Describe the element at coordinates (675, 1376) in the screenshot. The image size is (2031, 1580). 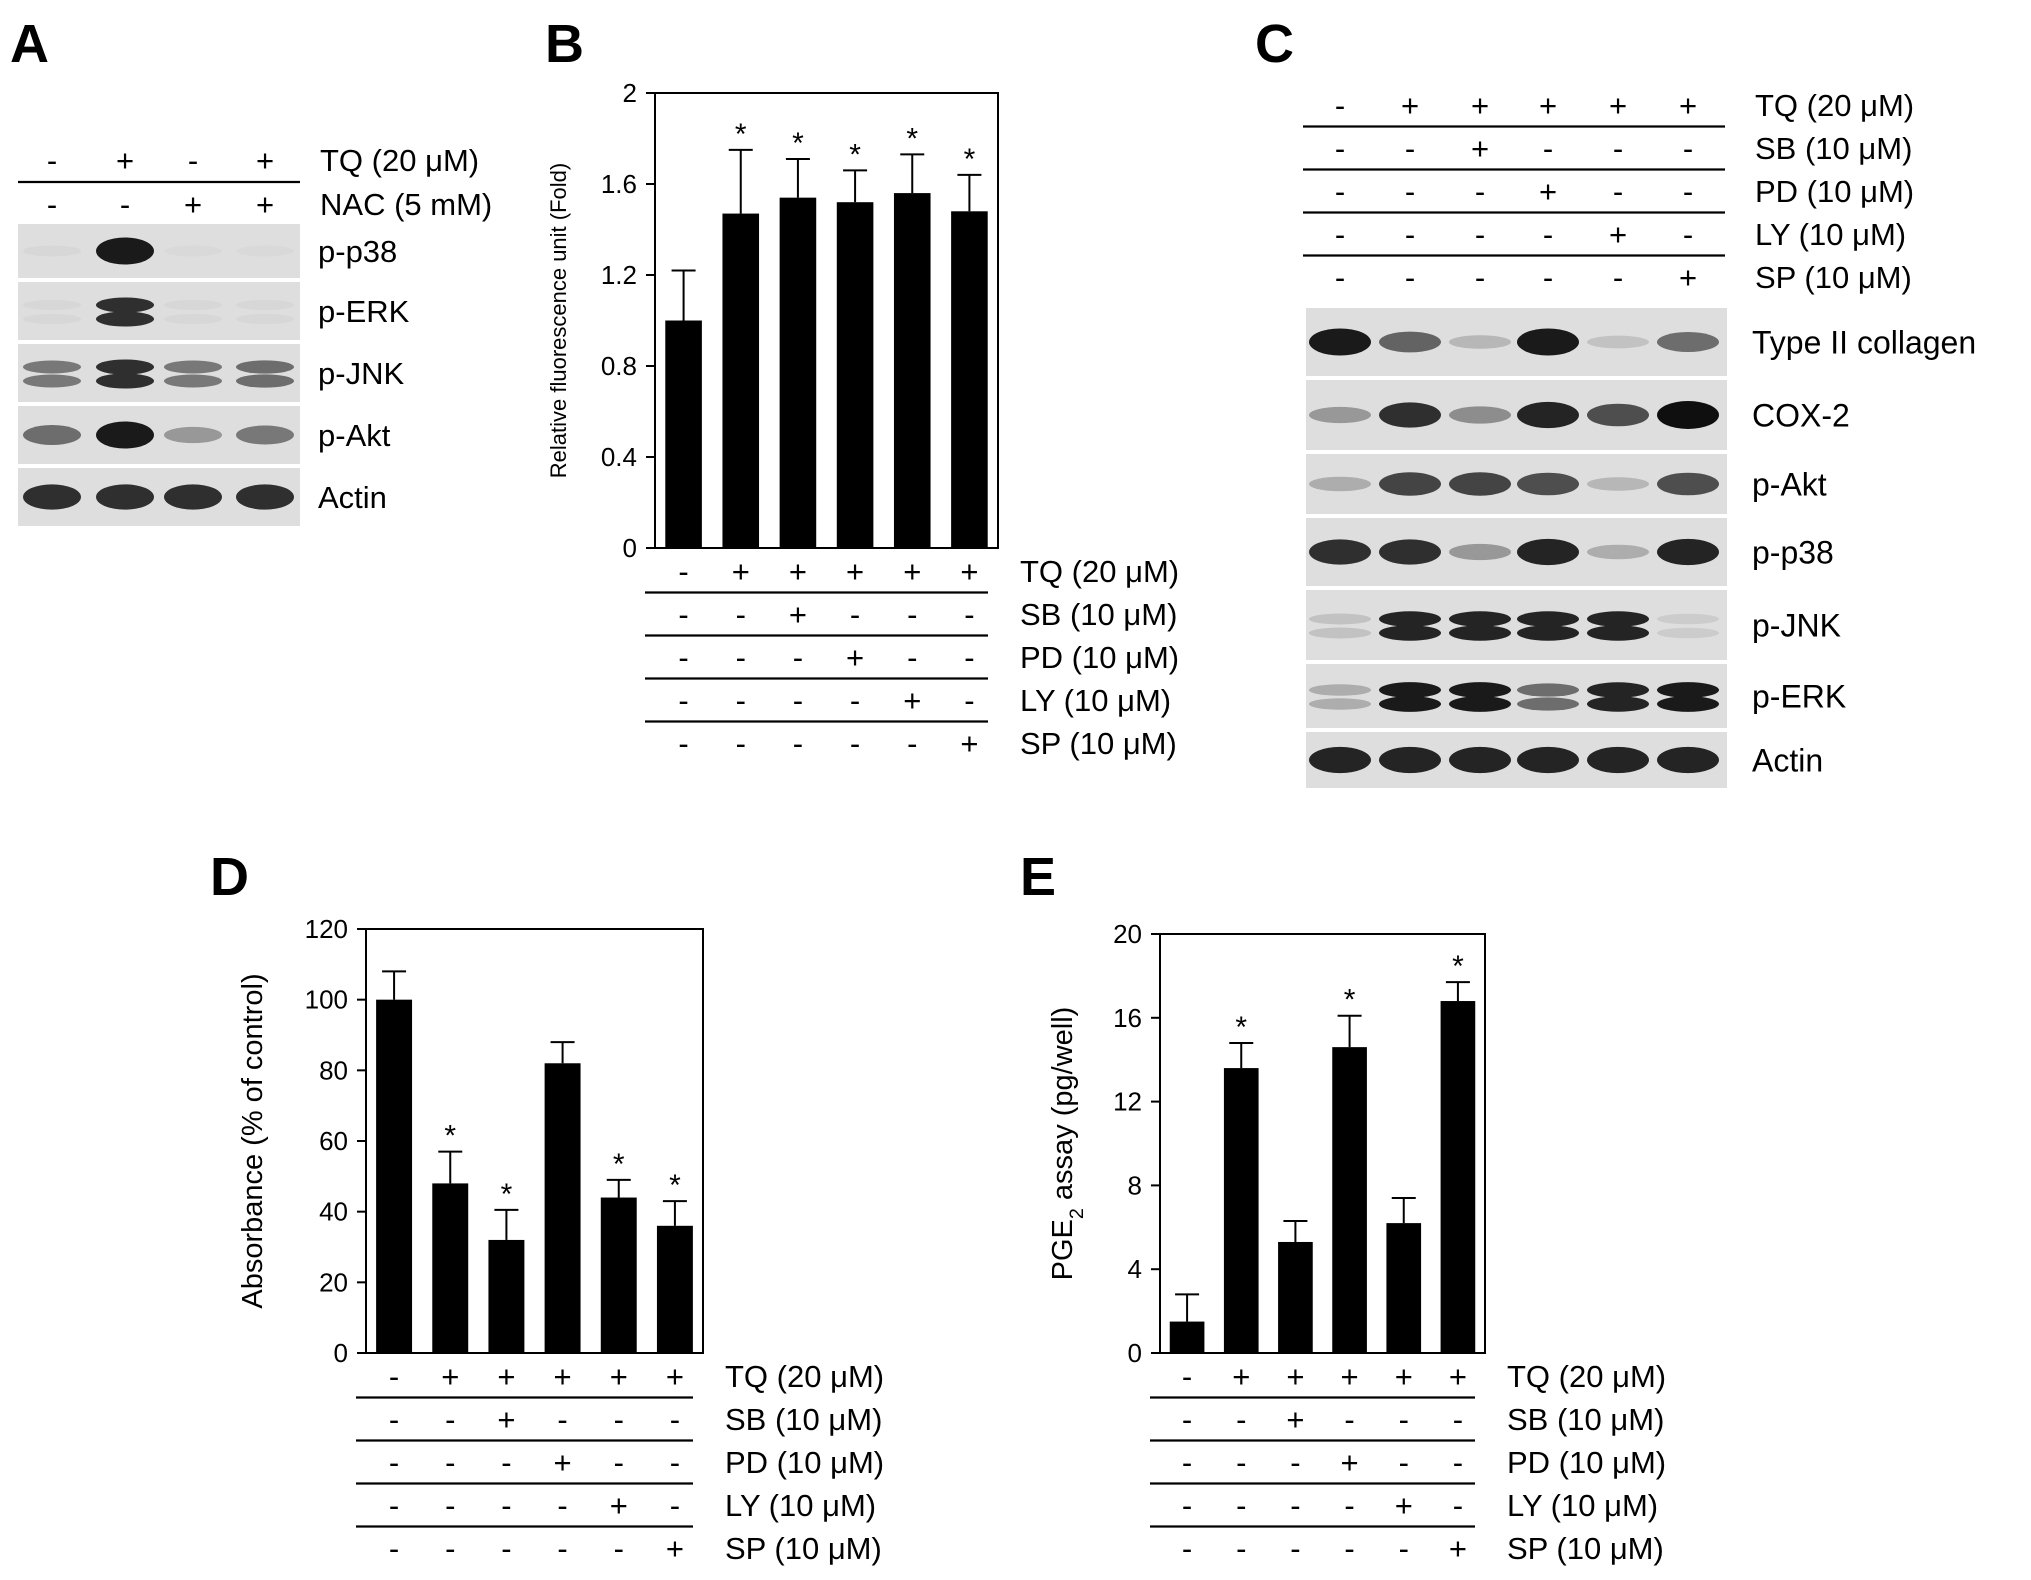
I see `panel-d-sign-r0-c5: +` at that location.